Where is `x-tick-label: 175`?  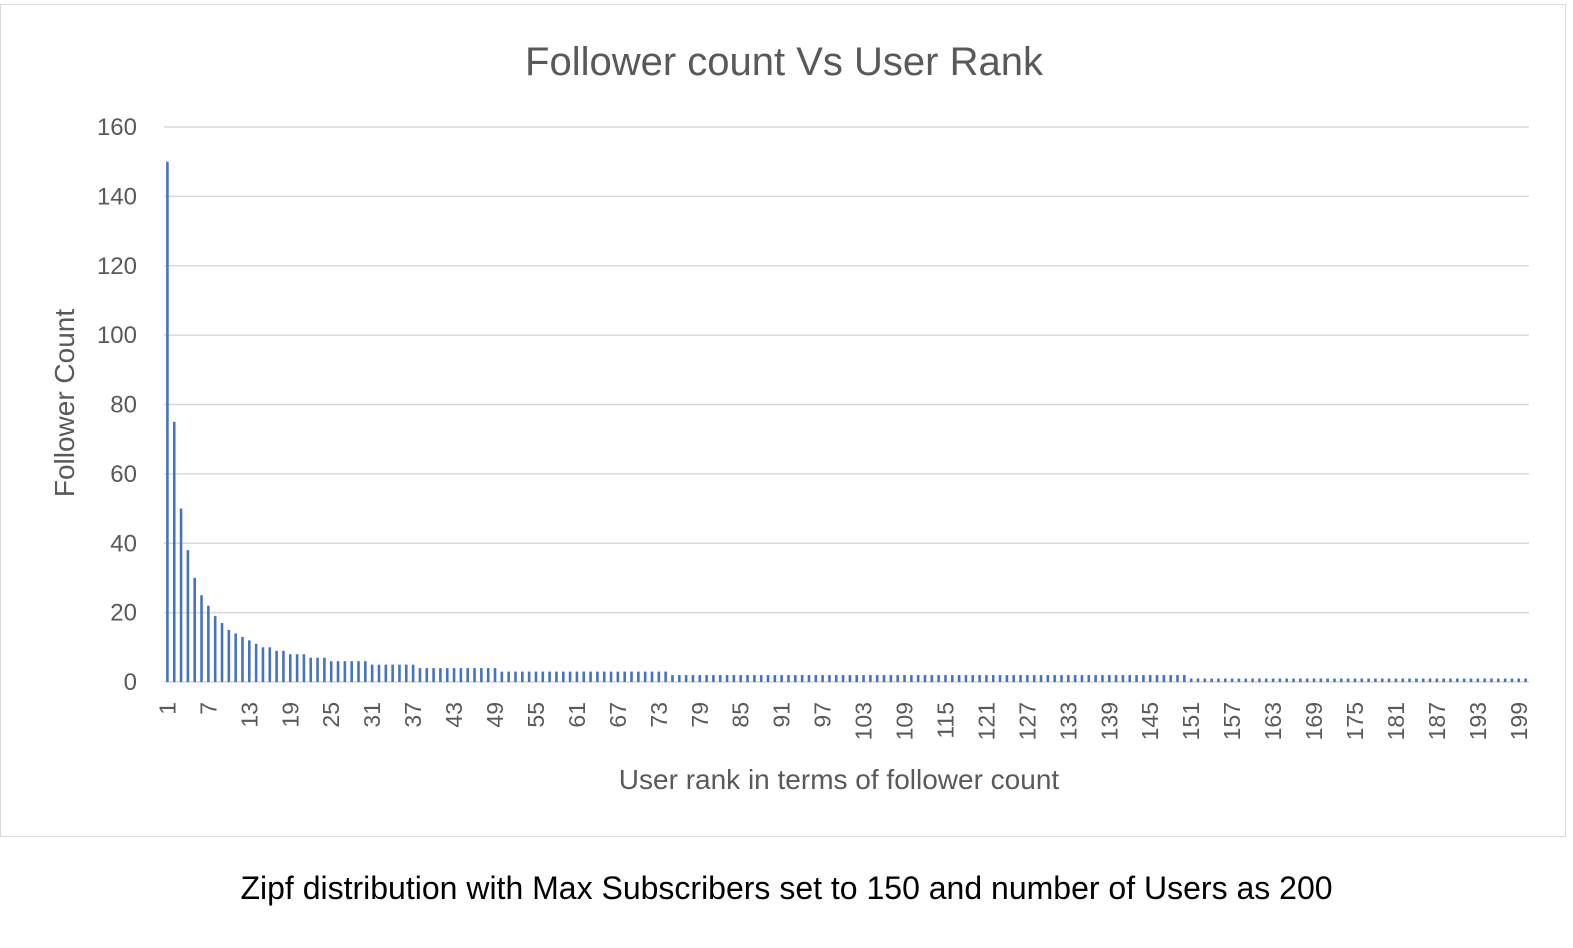 x-tick-label: 175 is located at coordinates (1355, 721).